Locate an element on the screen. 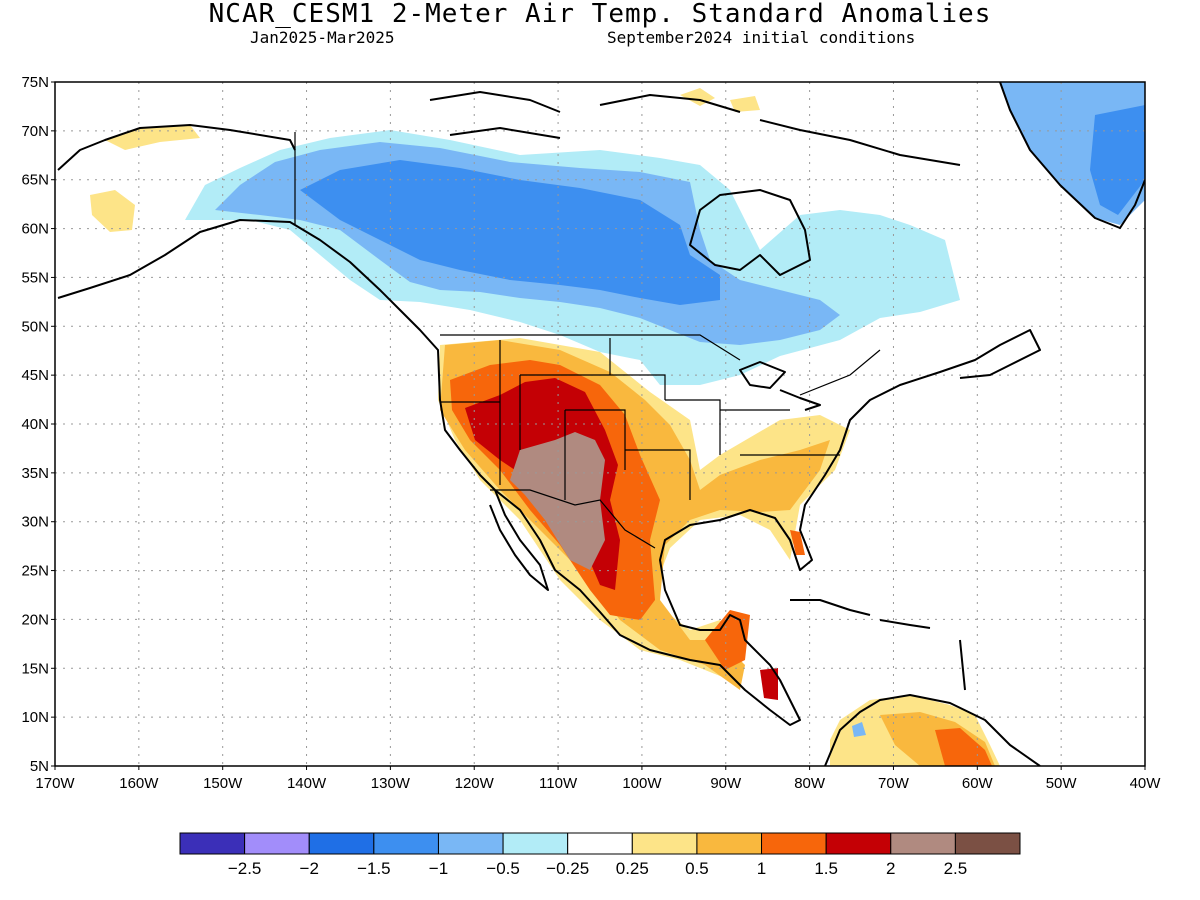 This screenshot has width=1200, height=900. colorbar-label: 2 is located at coordinates (890, 868).